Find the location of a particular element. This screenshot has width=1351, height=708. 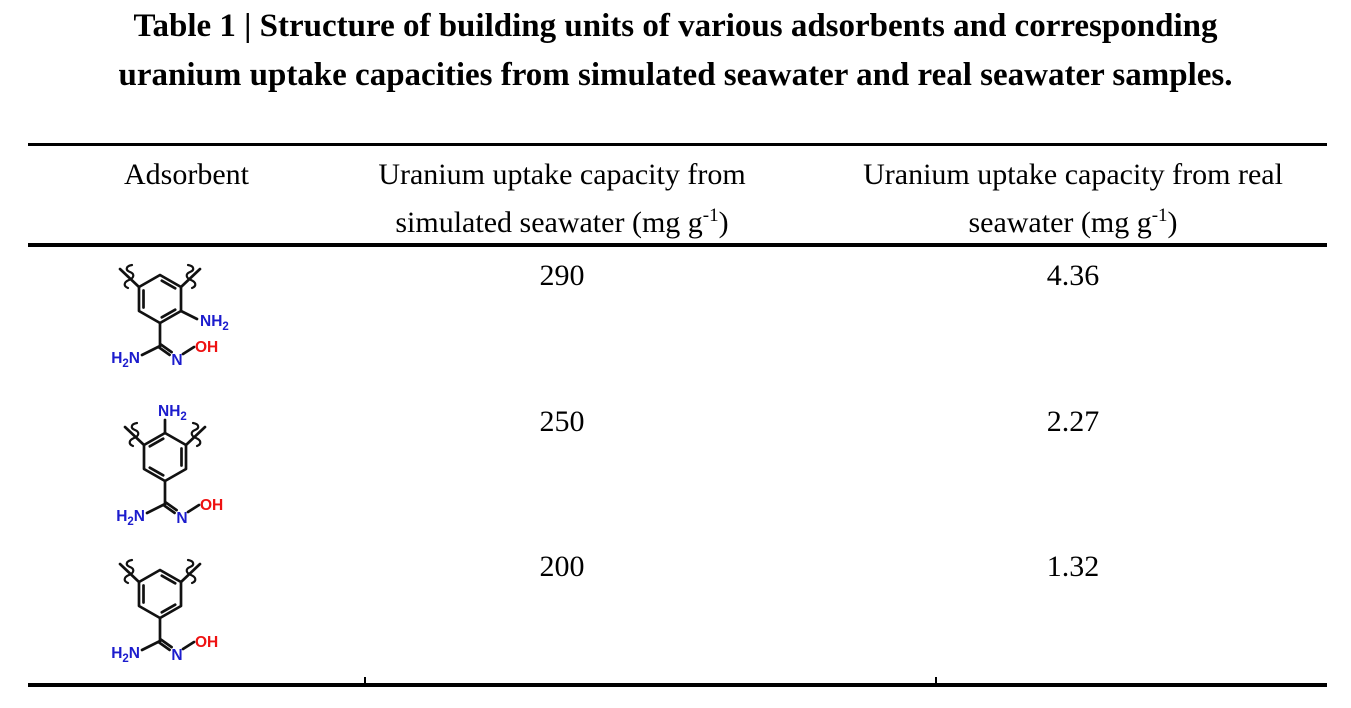

table-header-rule is located at coordinates (677, 245).